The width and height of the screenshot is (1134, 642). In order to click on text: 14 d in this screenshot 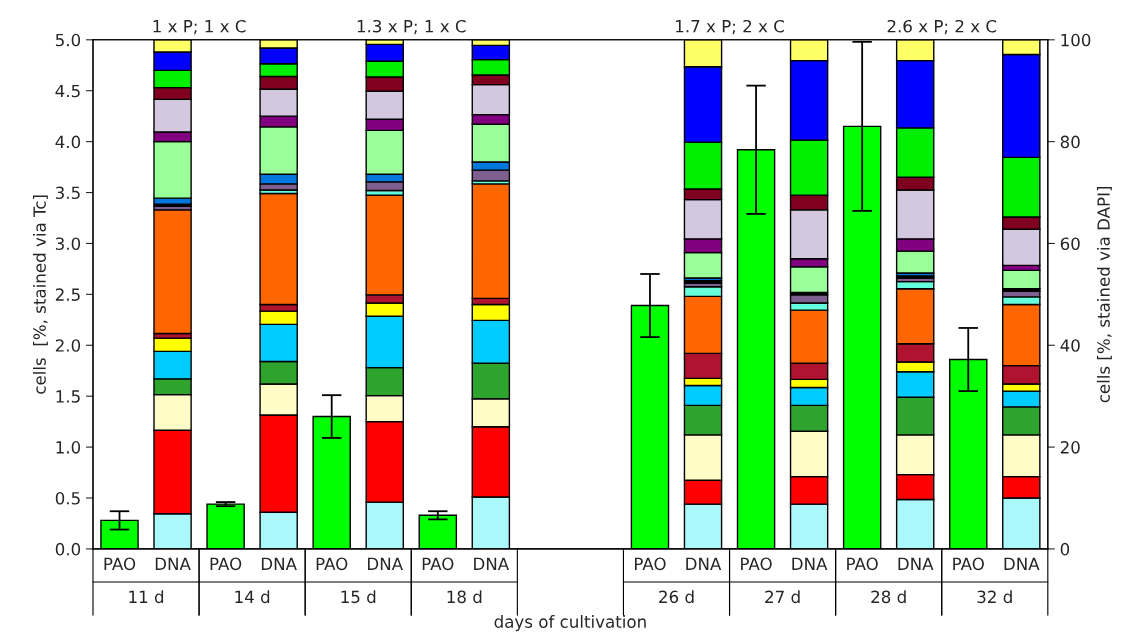, I will do `click(252, 597)`.